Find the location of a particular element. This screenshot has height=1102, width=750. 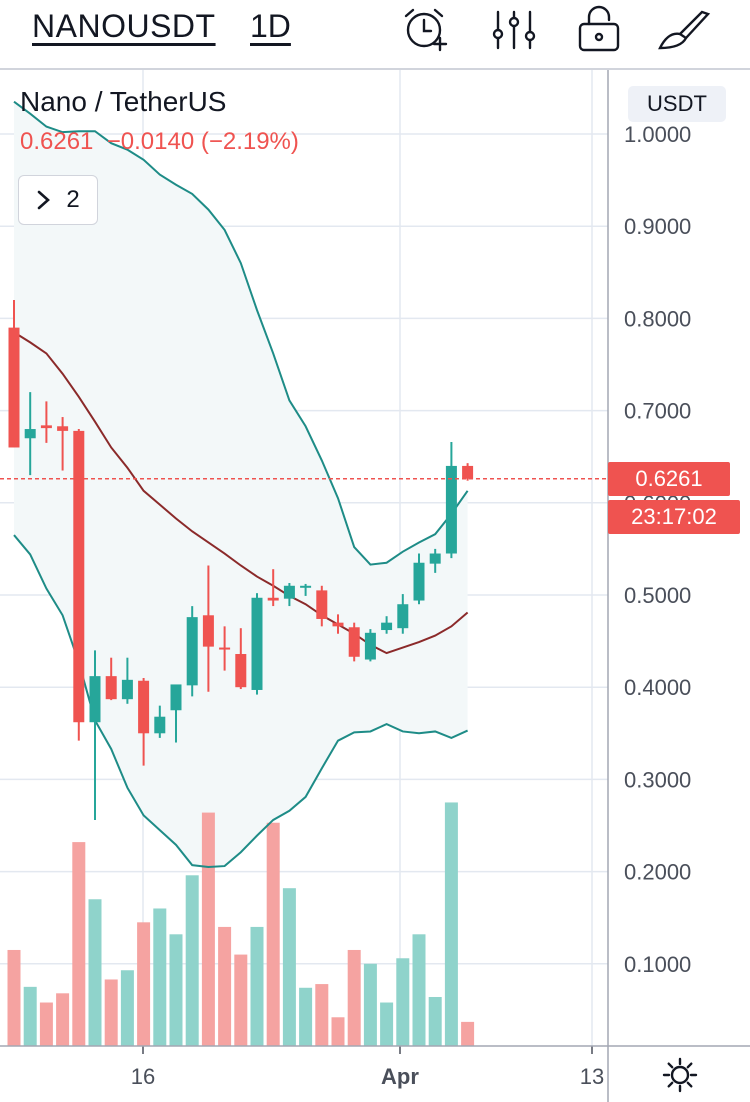

current-price-label: 0.6261 is located at coordinates (669, 479).